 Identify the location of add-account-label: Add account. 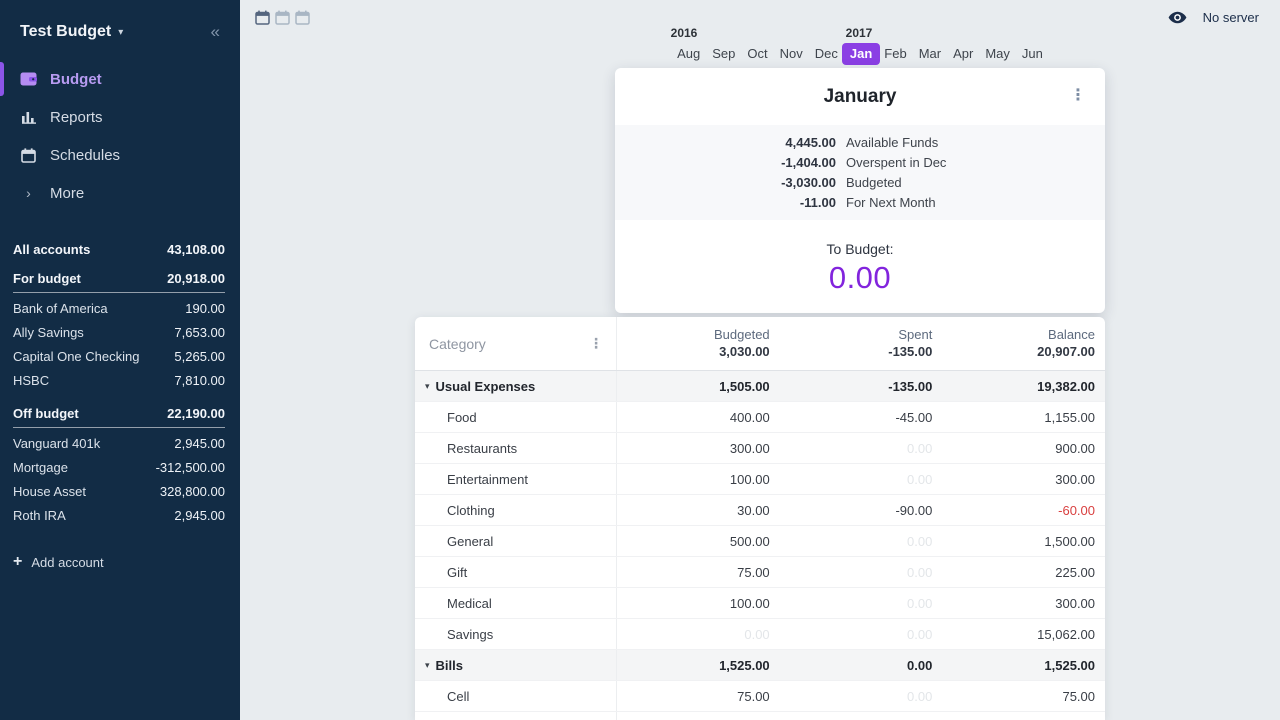
(67, 562).